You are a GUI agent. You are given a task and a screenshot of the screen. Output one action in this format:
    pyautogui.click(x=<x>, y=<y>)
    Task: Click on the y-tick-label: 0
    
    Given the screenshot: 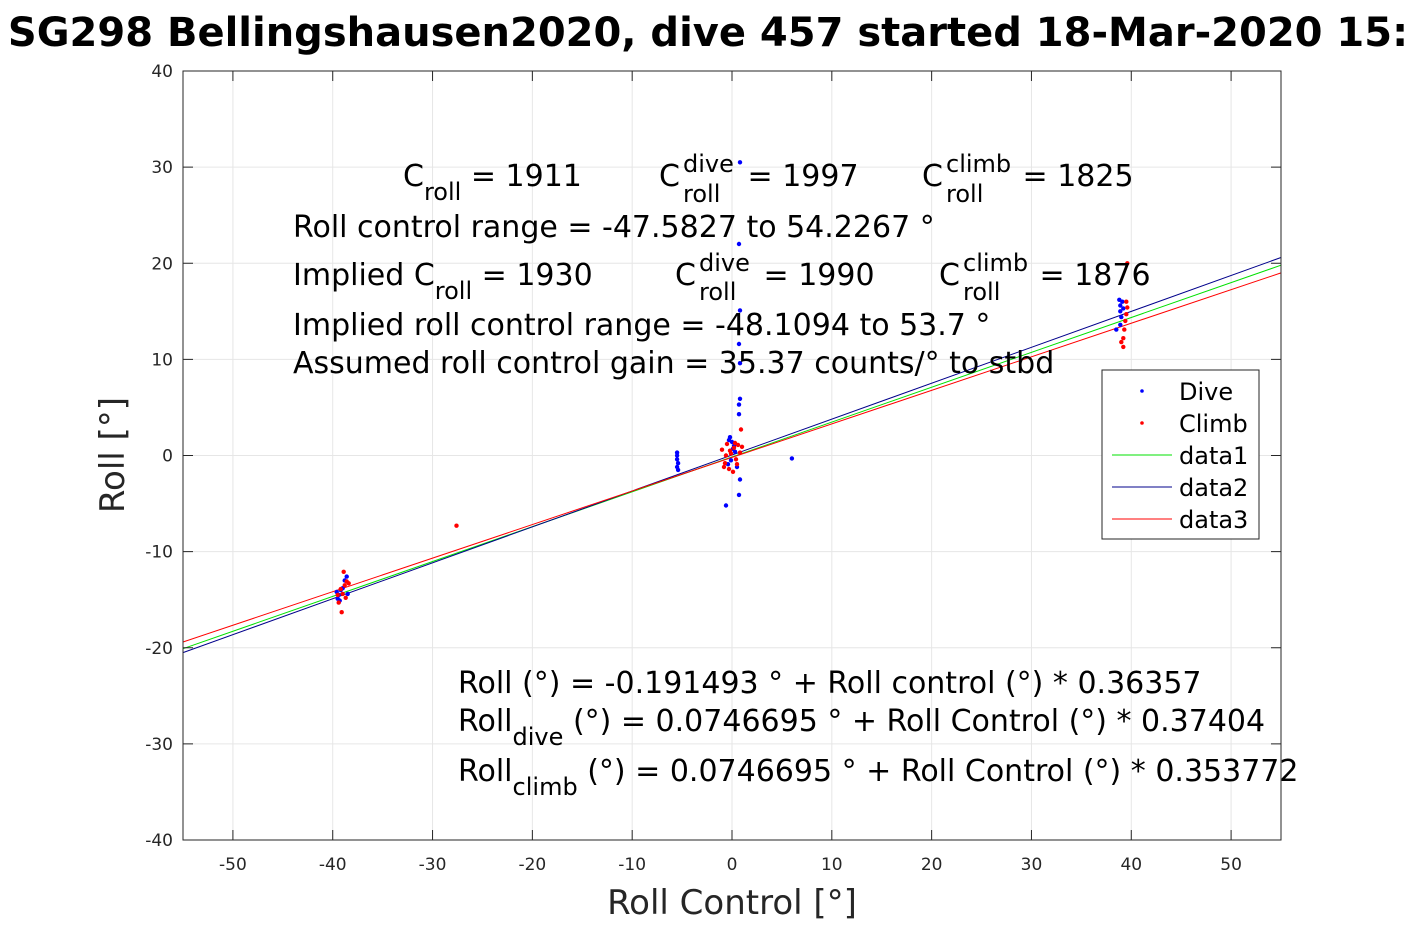 What is the action you would take?
    pyautogui.click(x=167, y=457)
    